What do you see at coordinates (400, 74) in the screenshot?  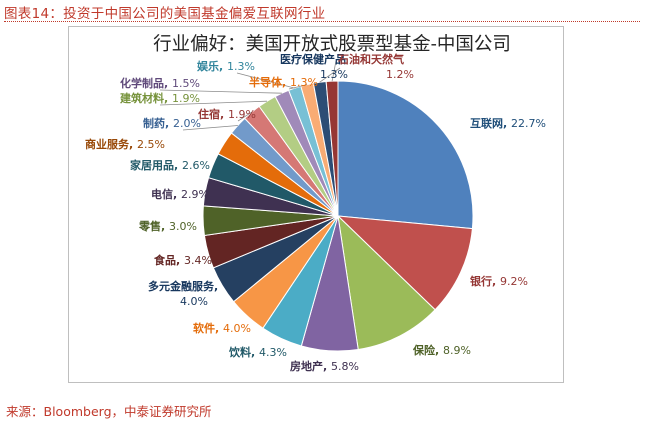 I see `slice-label-value: 1.2%` at bounding box center [400, 74].